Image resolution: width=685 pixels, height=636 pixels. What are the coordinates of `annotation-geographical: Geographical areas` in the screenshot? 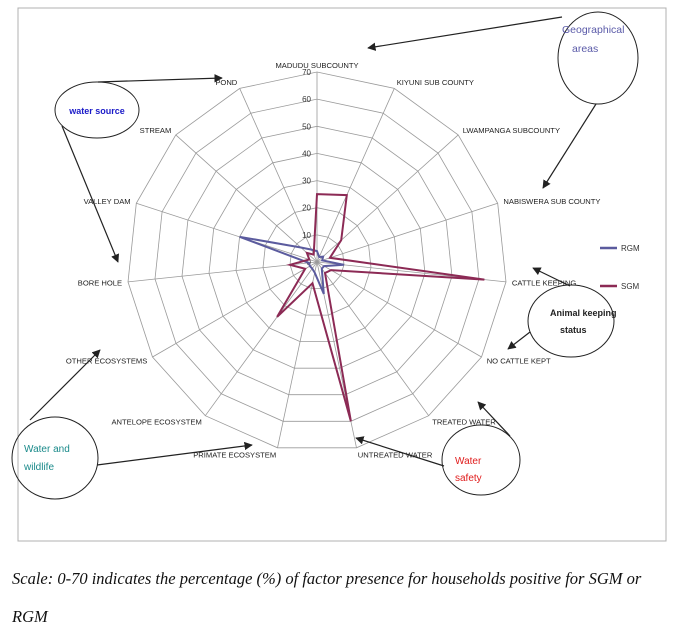 It's located at (598, 58).